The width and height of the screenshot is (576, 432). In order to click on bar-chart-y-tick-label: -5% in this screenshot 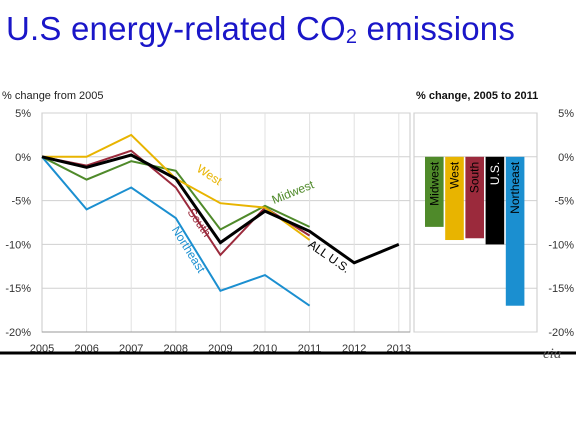, I will do `click(564, 202)`.